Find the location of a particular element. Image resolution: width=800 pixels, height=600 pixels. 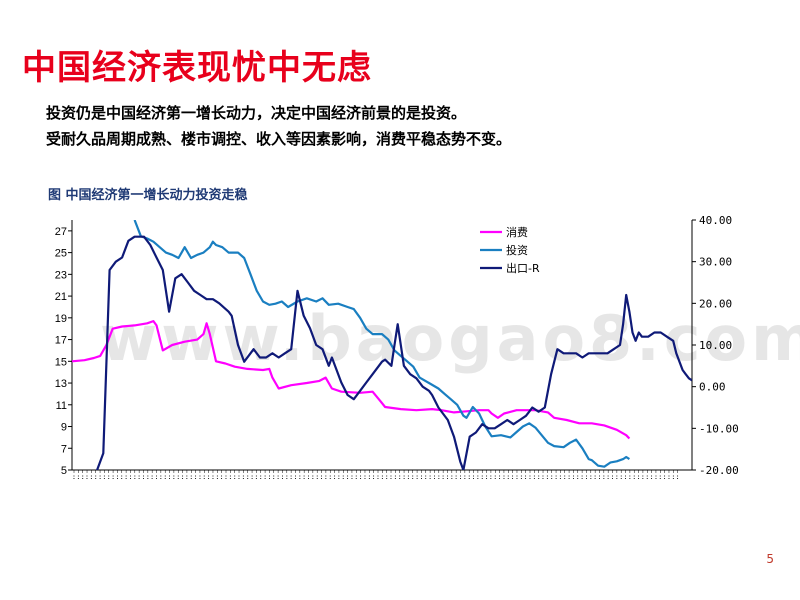

legend-label: 出口-R is located at coordinates (523, 268).